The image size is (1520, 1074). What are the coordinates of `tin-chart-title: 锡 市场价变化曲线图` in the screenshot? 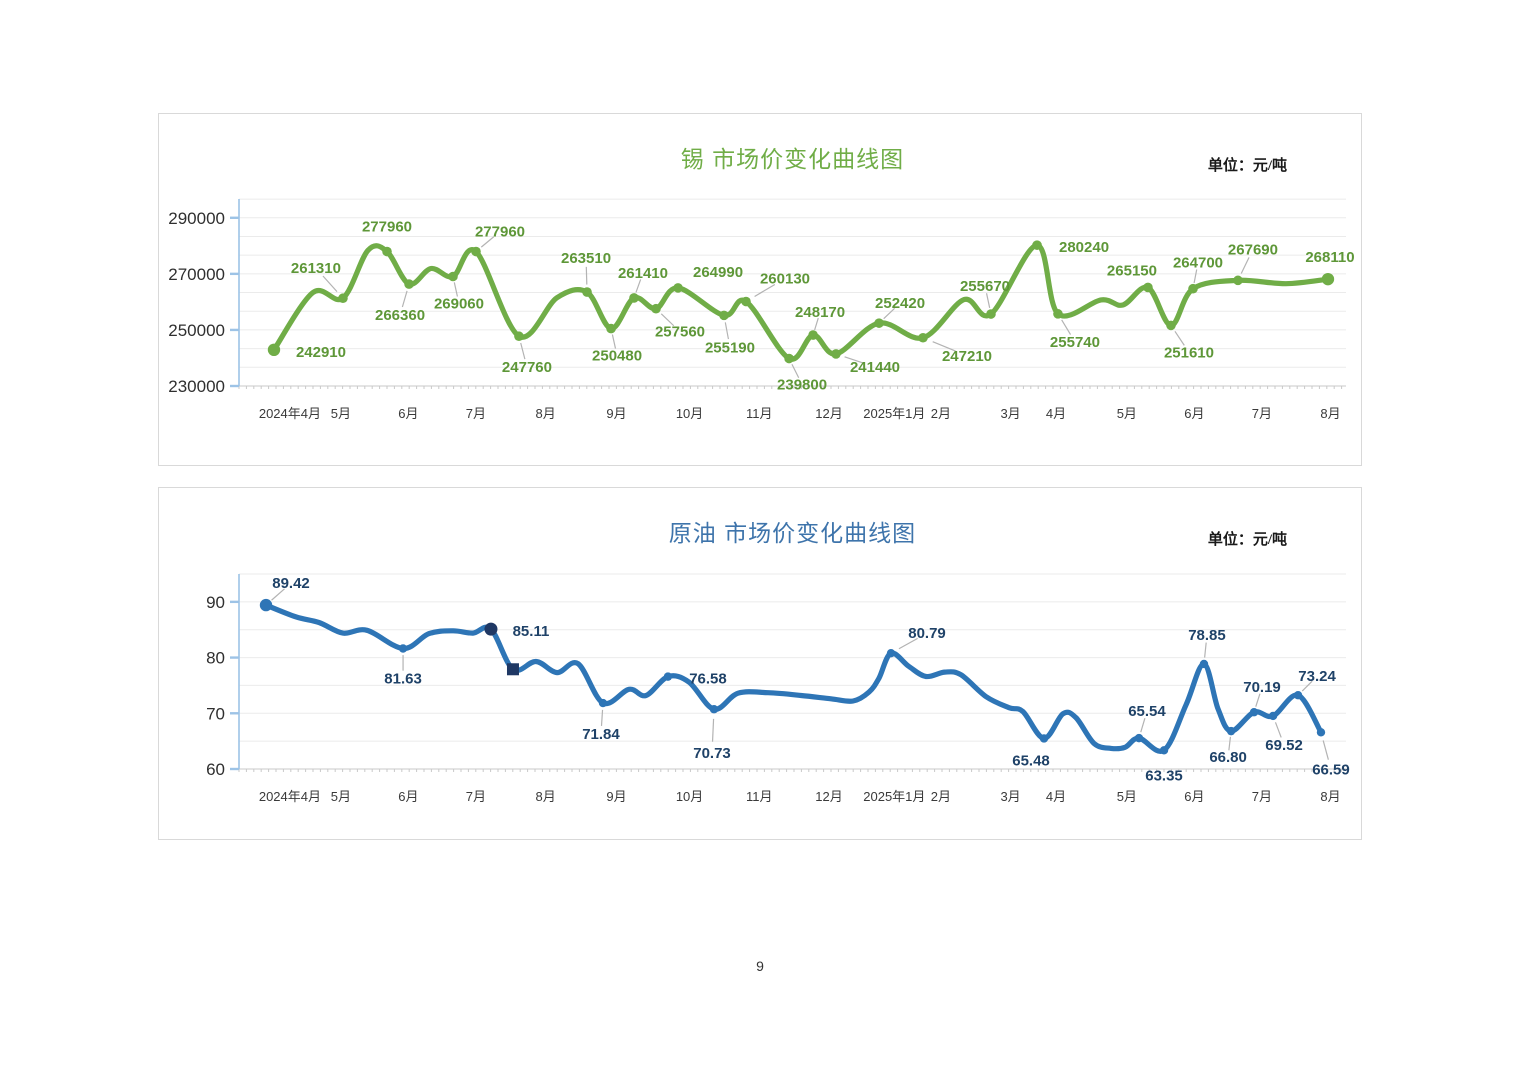 It's located at (792, 159).